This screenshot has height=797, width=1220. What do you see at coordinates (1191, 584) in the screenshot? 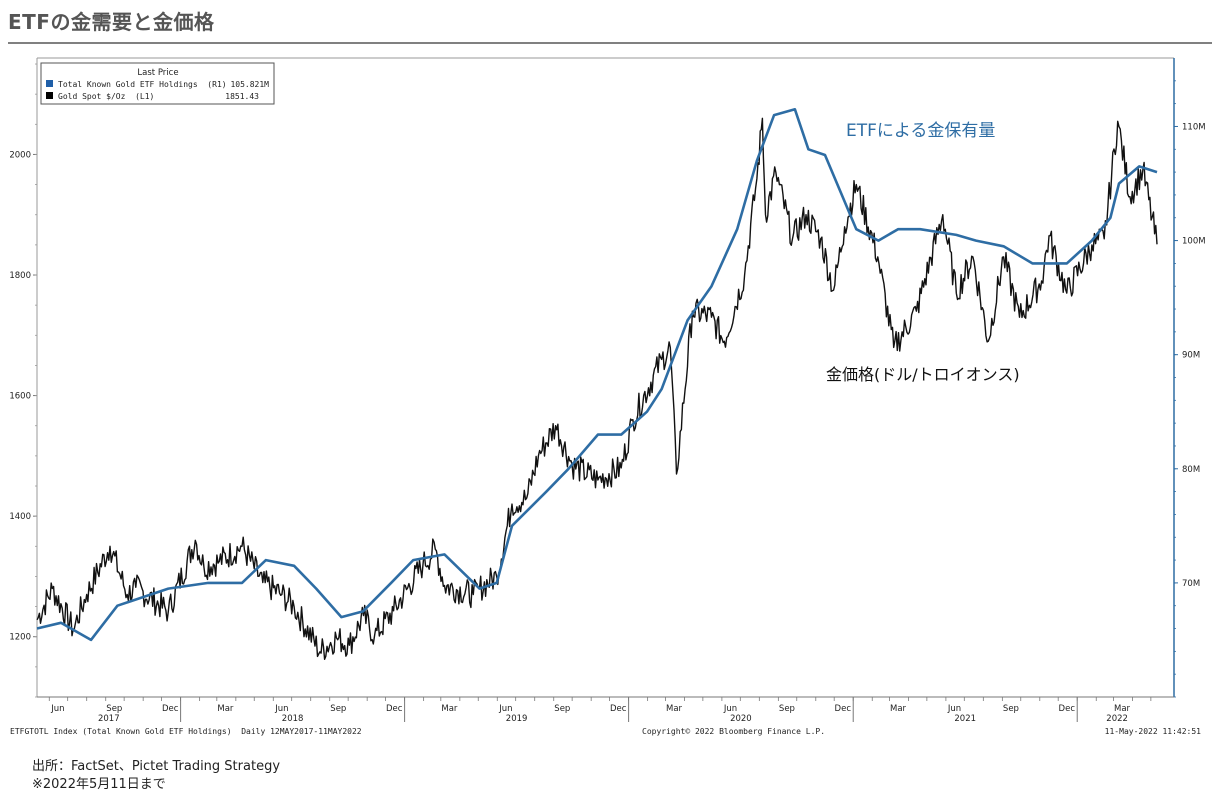
I see `right-tick-label: 70M` at bounding box center [1191, 584].